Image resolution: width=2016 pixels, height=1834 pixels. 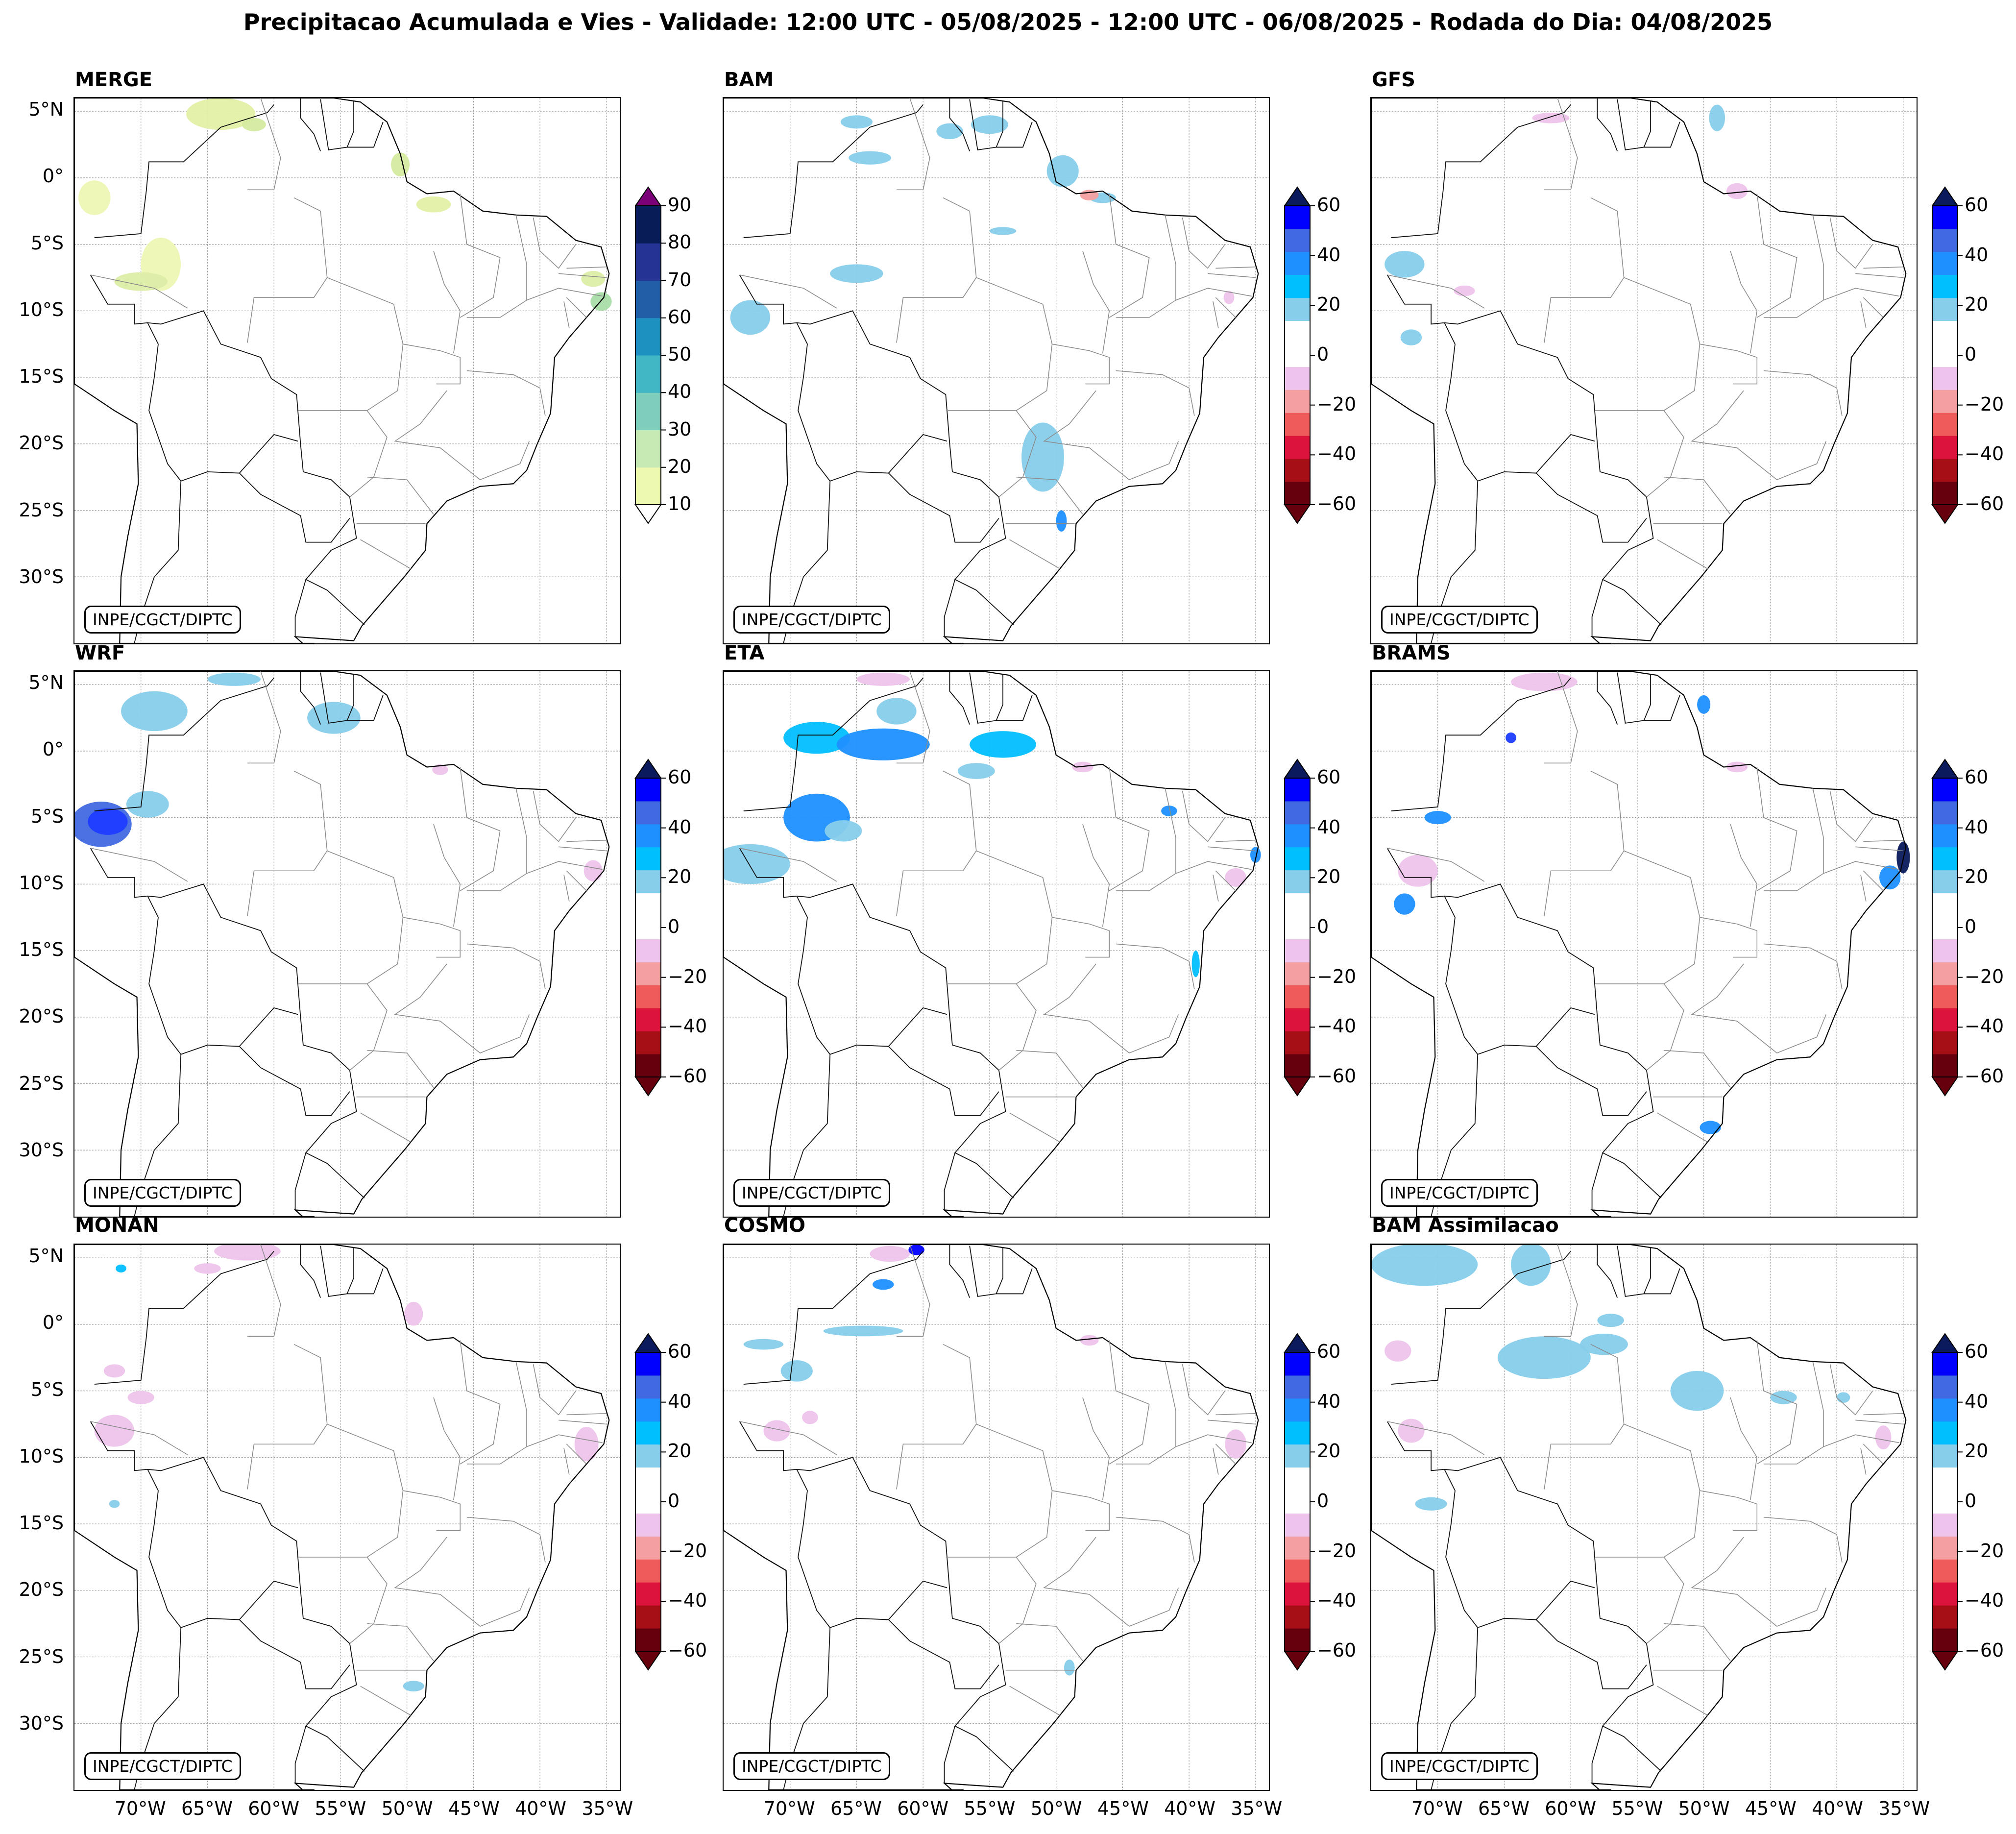 I want to click on panel-title: GFS, so click(x=1393, y=80).